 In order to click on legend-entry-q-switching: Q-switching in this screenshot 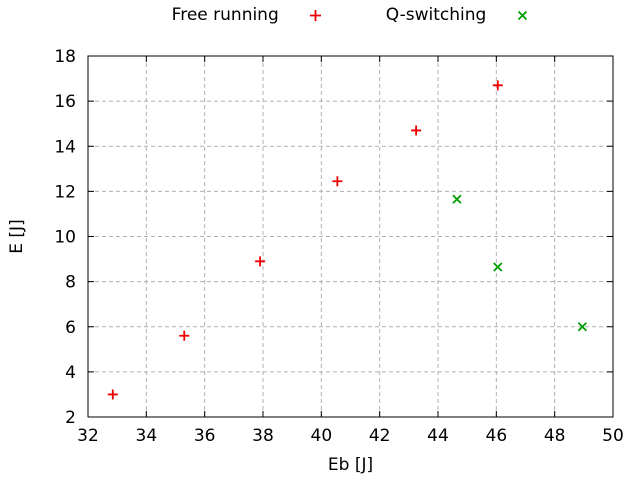, I will do `click(458, 15)`.